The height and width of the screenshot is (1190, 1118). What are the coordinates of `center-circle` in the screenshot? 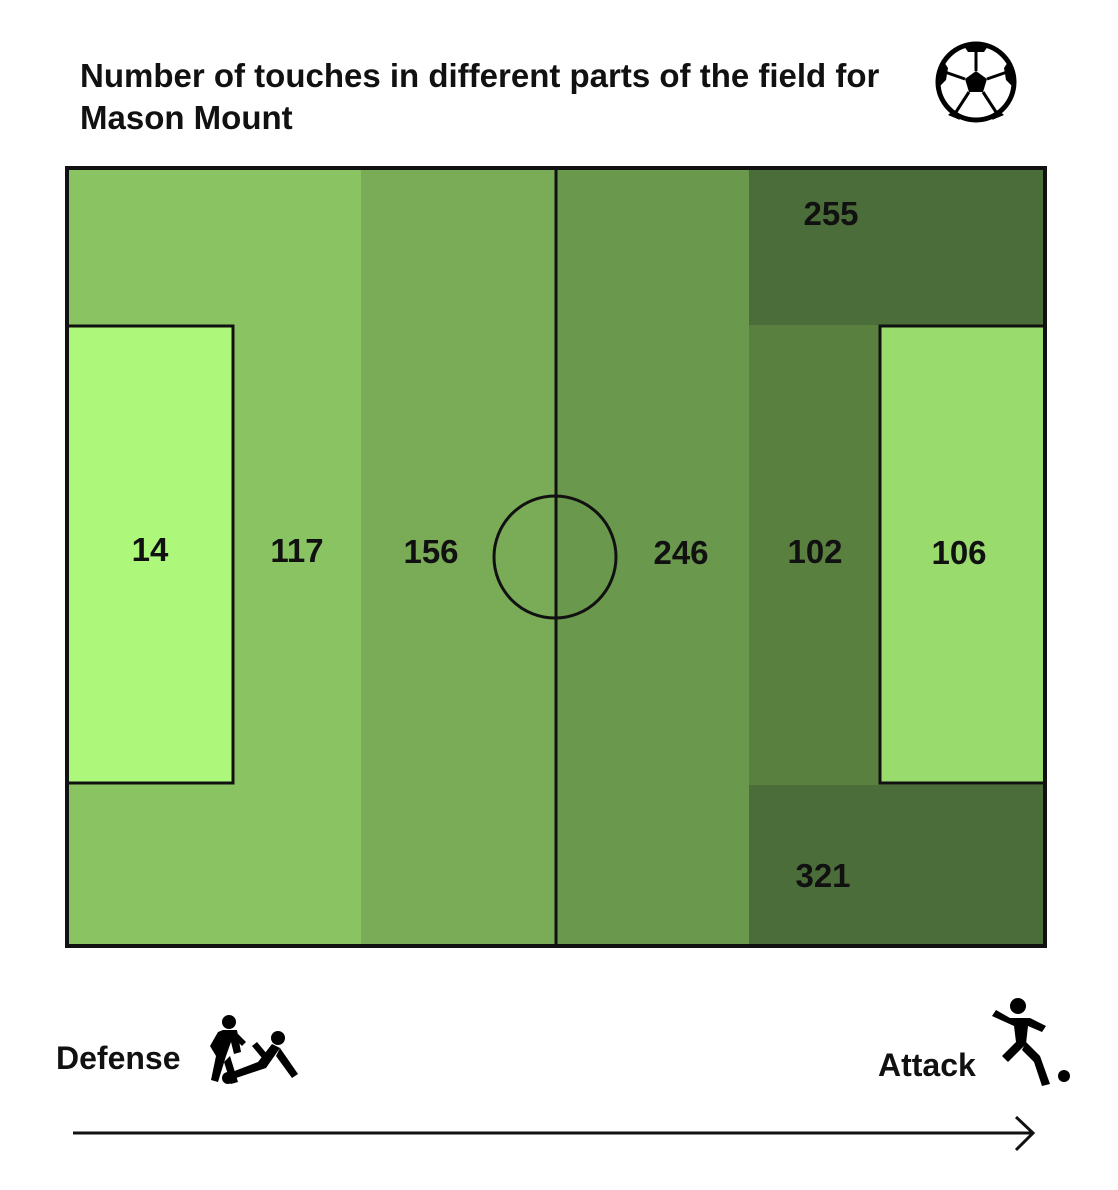 It's located at (555, 557).